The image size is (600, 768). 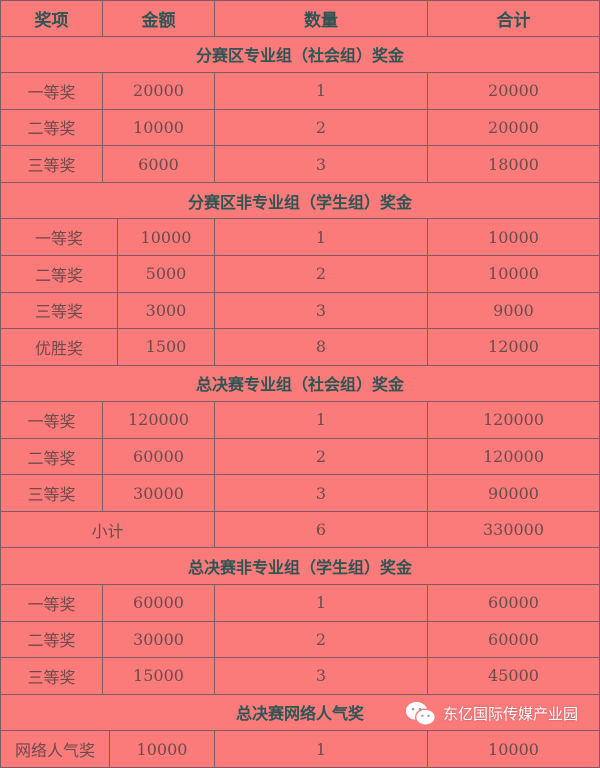 I want to click on subtotal-row: 小计 6 330000, so click(x=300, y=530).